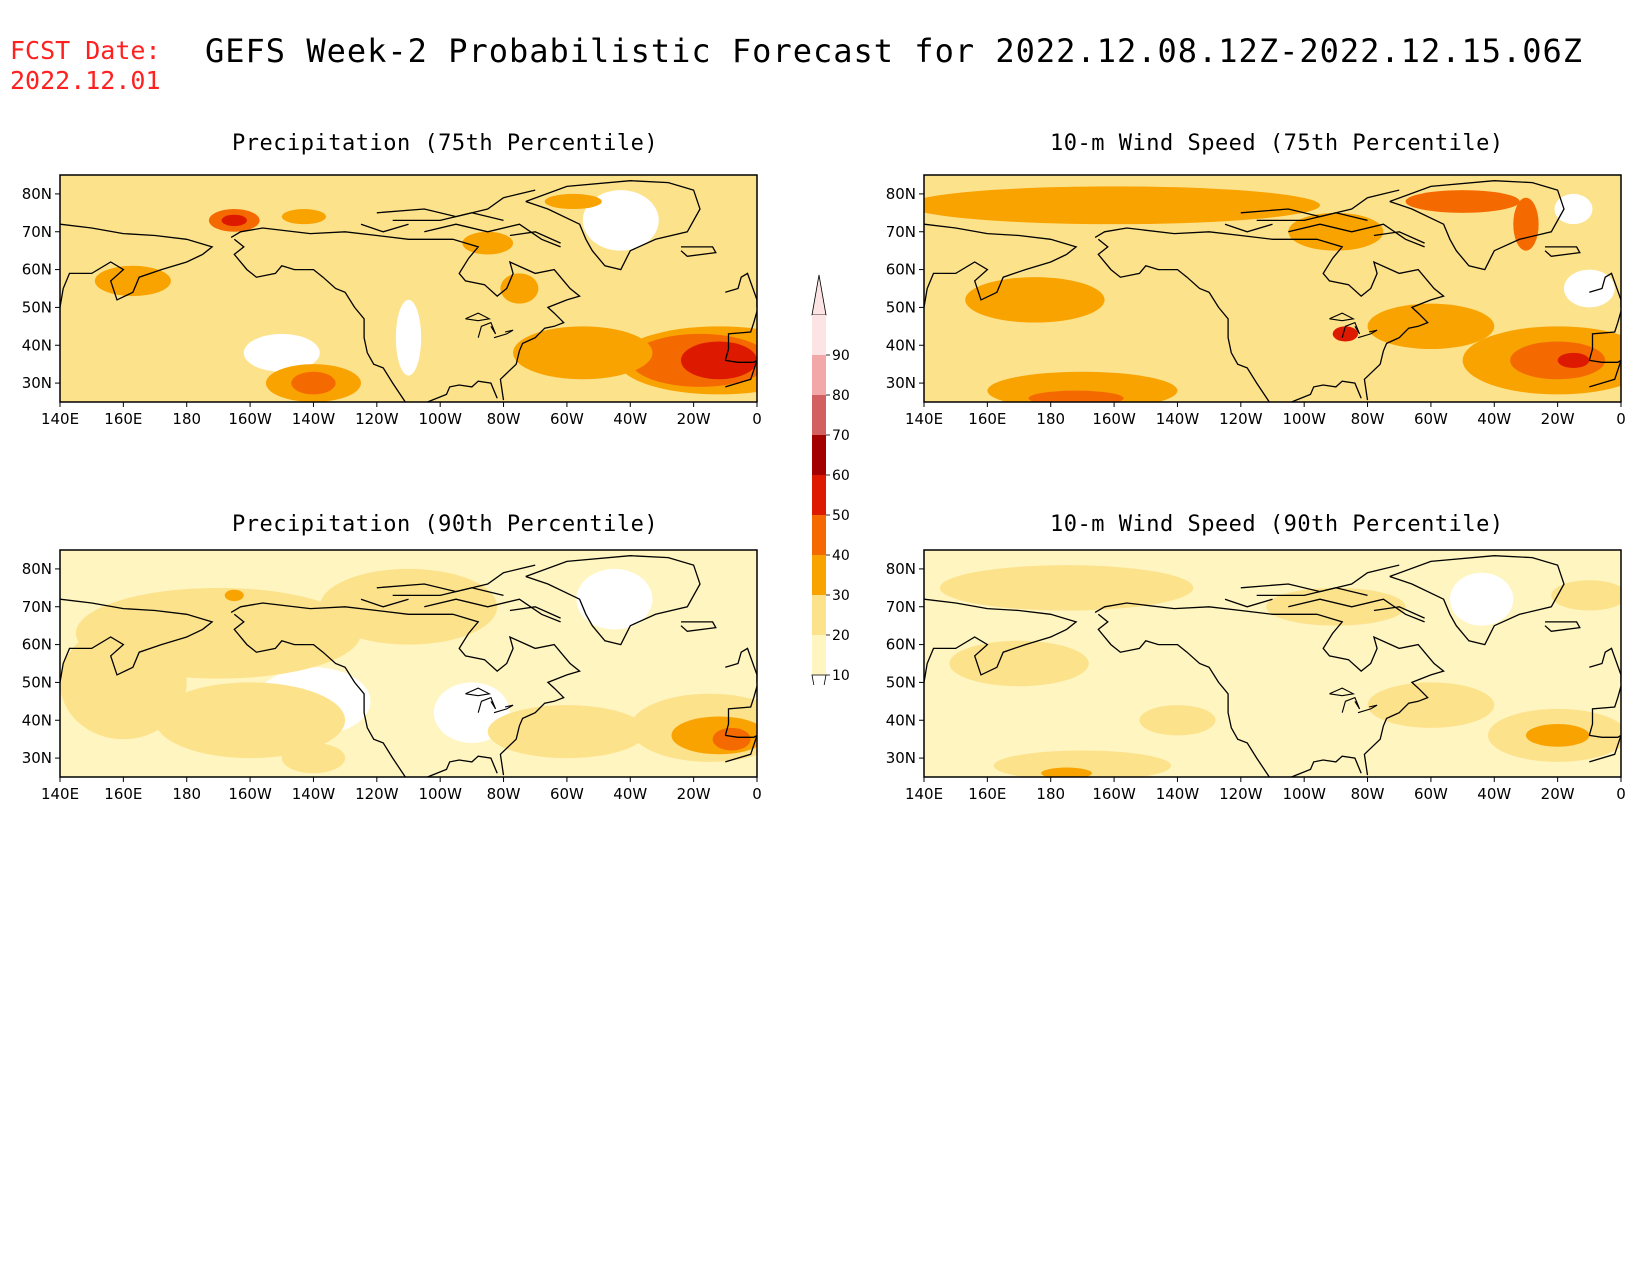 This screenshot has height=1275, width=1650. I want to click on lat-tick-label: 40N, so click(37, 720).